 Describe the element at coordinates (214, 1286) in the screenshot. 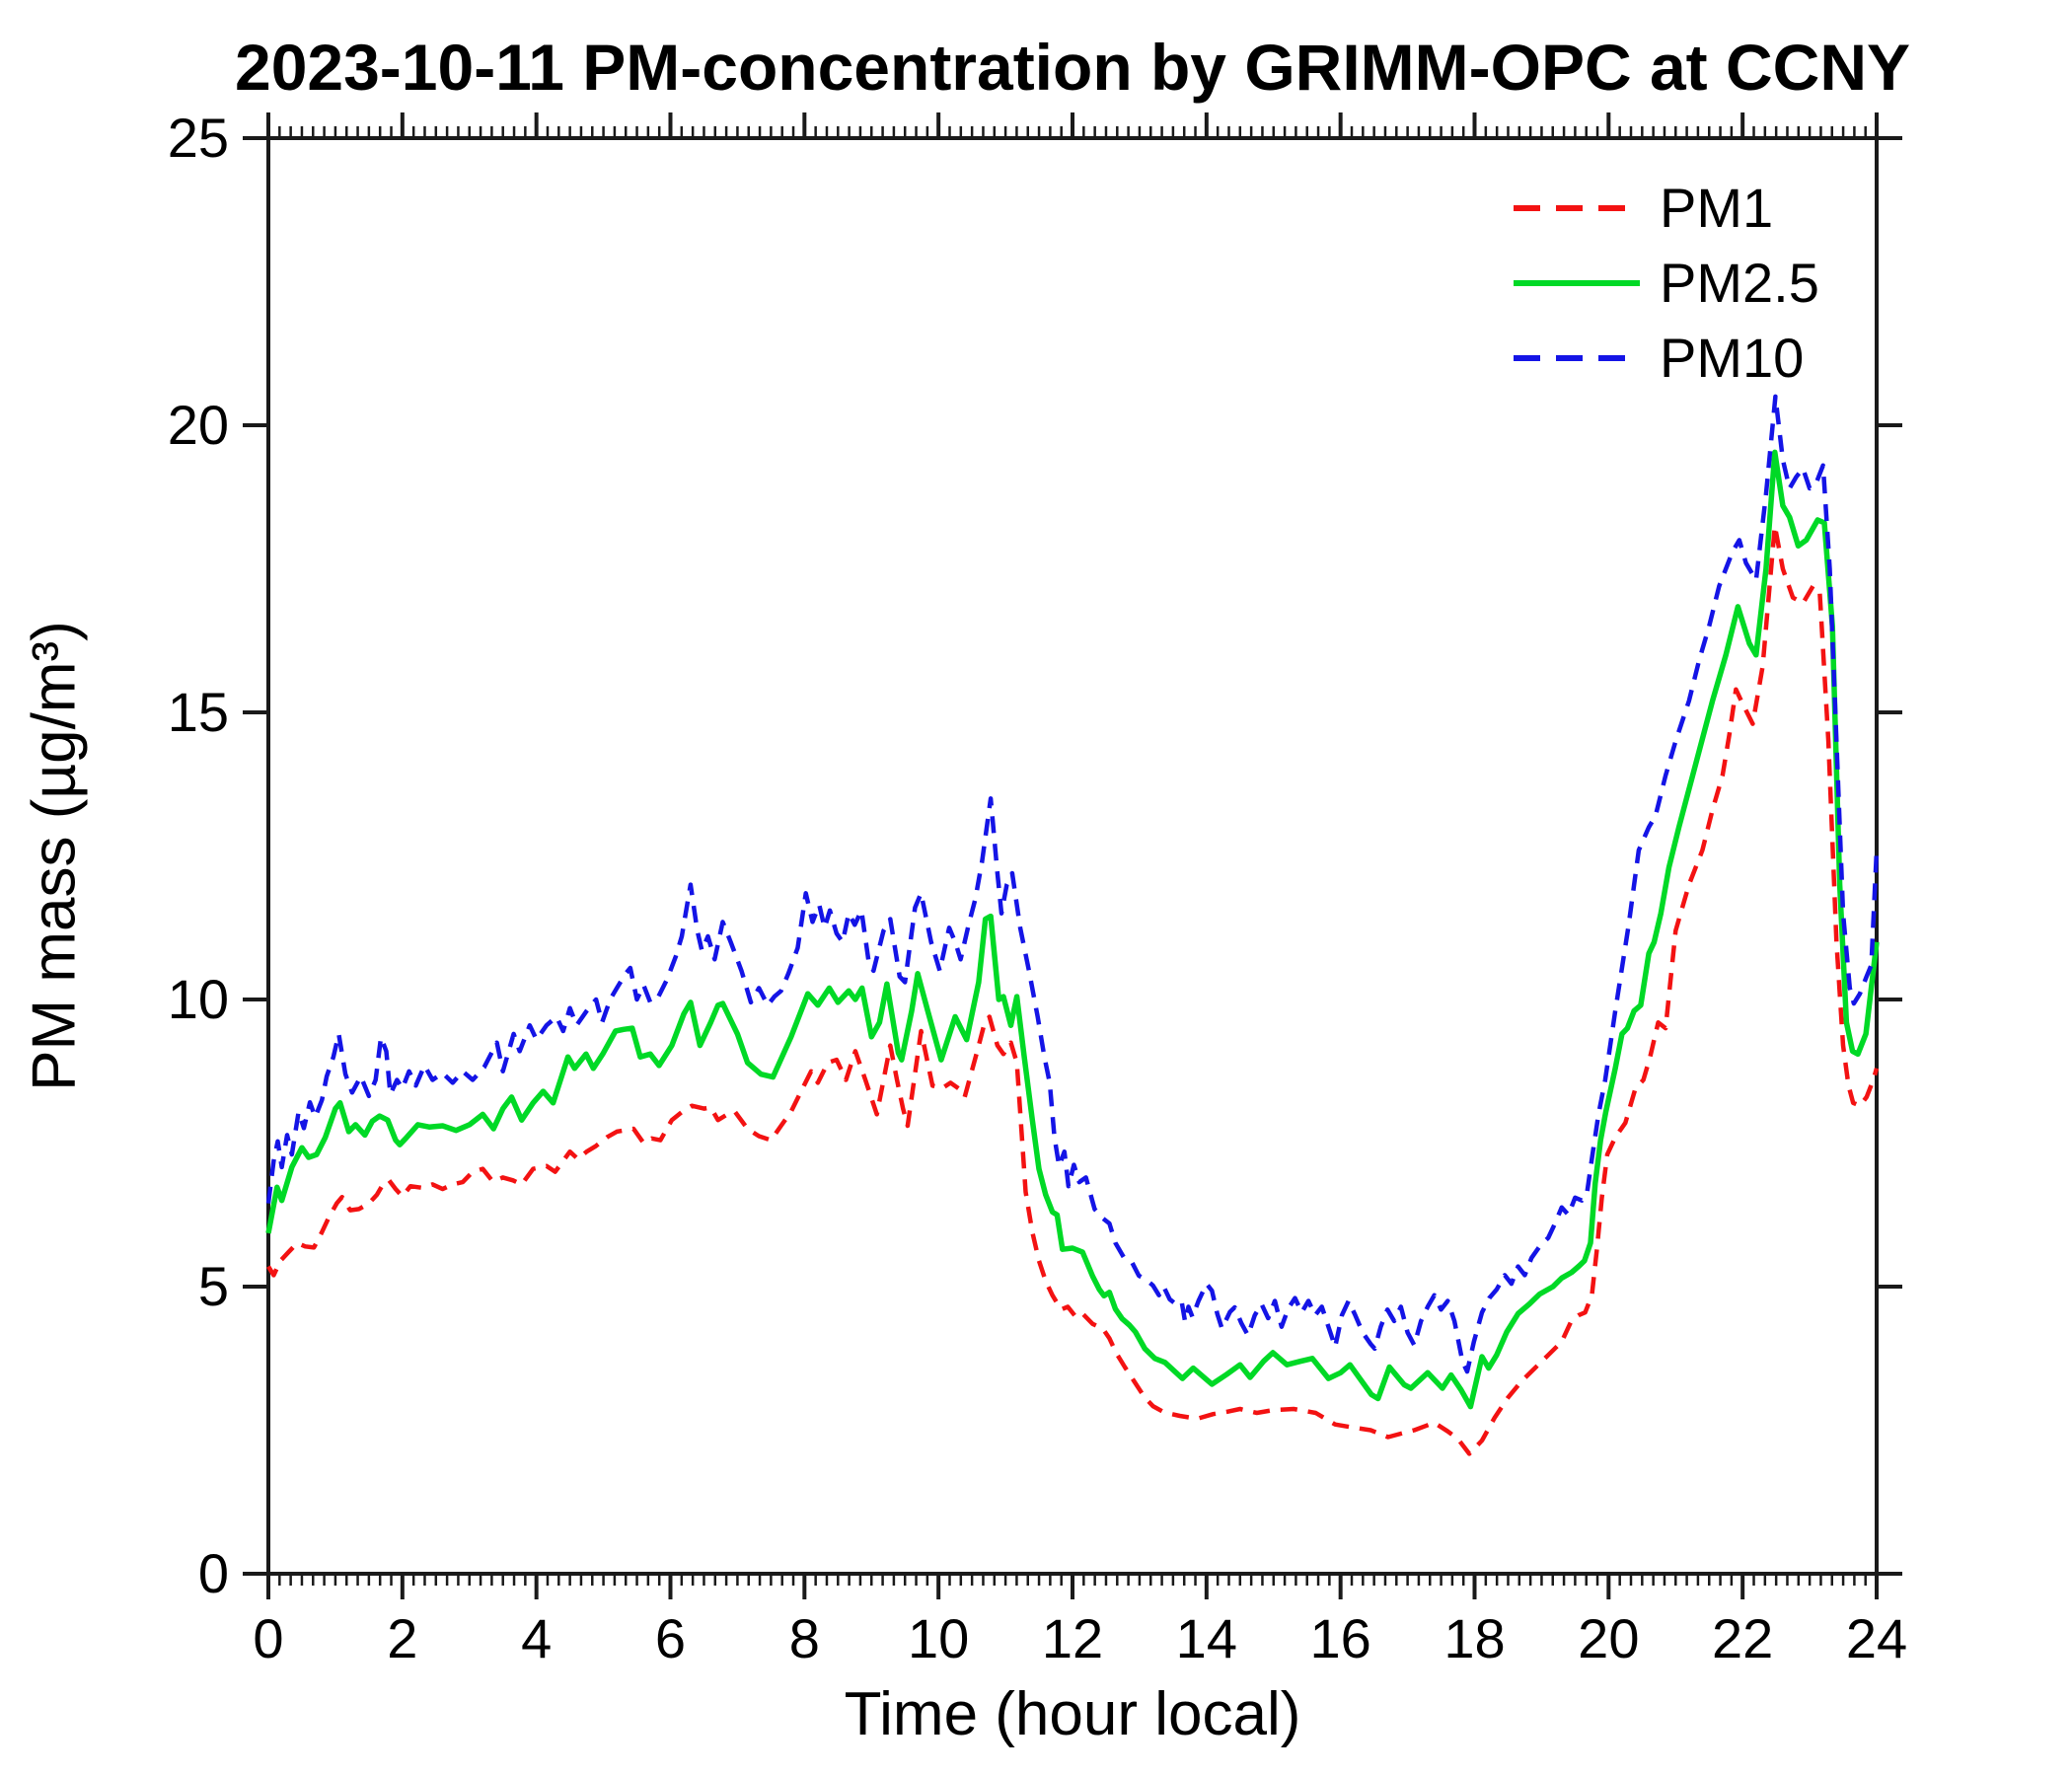

I see `y-tick-label: 5` at that location.